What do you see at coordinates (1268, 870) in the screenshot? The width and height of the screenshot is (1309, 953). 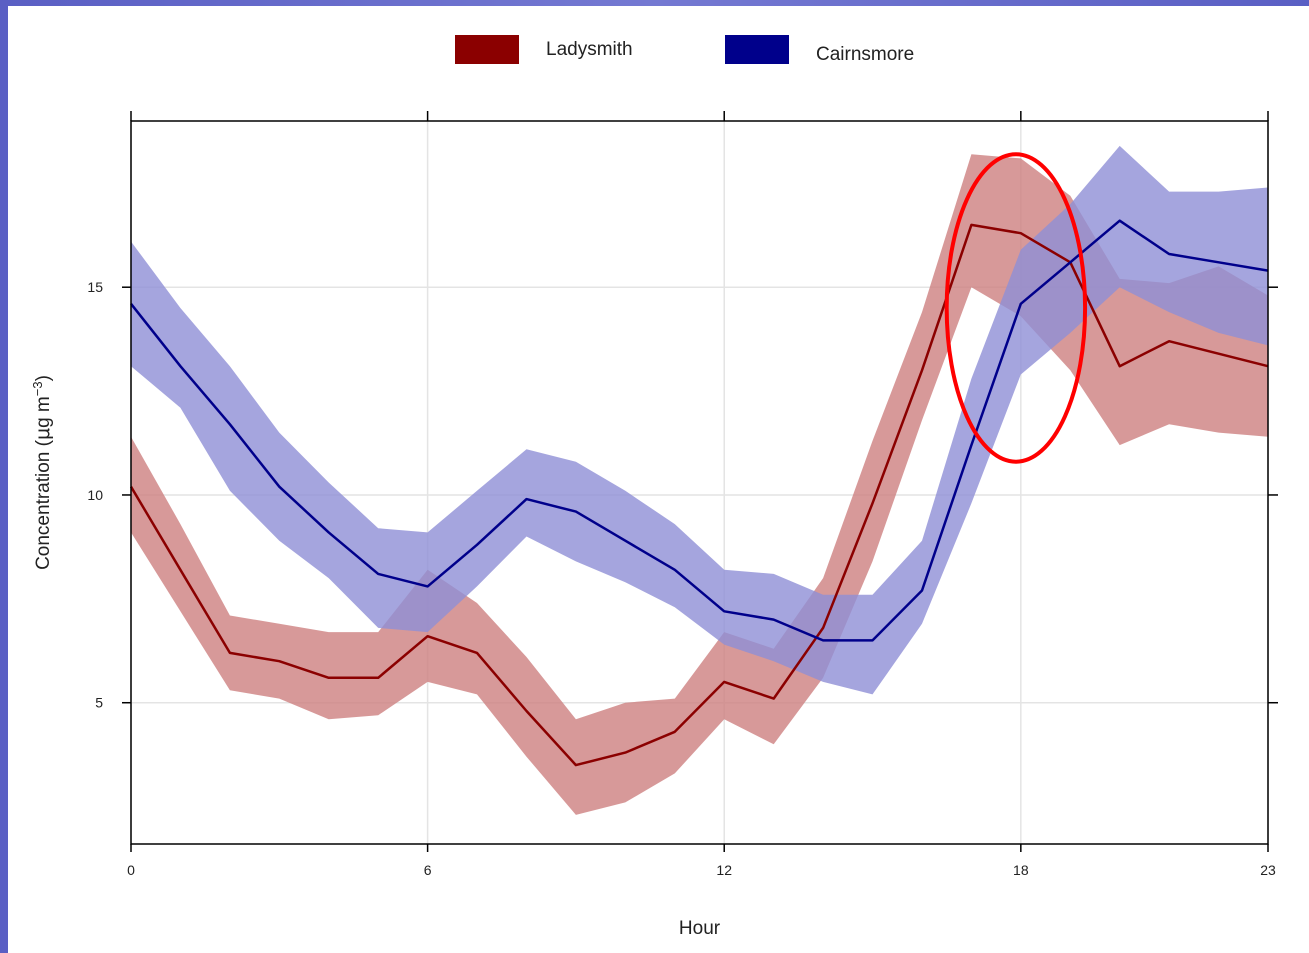 I see `x-tick-label: 23` at bounding box center [1268, 870].